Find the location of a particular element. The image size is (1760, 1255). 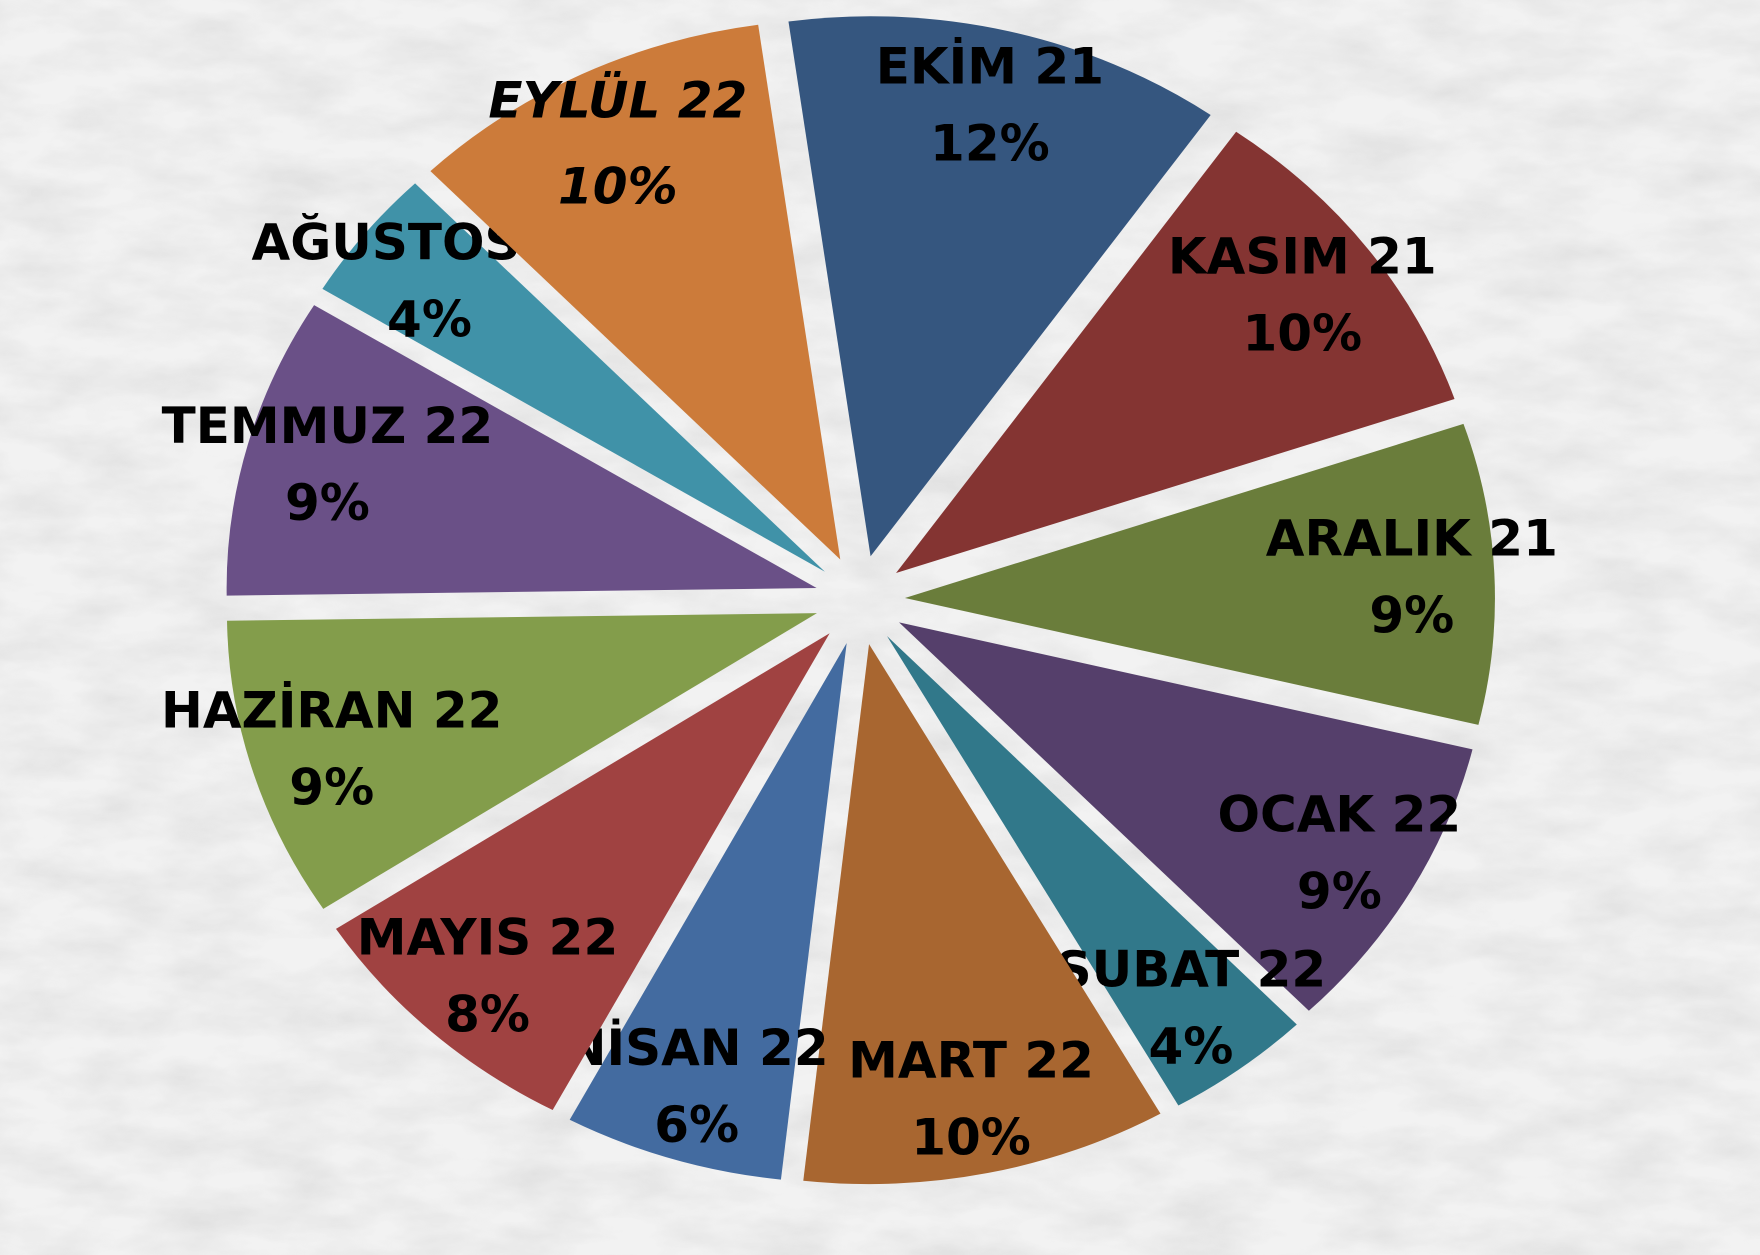

slice-label: KASIM 21 is located at coordinates (1302, 256).